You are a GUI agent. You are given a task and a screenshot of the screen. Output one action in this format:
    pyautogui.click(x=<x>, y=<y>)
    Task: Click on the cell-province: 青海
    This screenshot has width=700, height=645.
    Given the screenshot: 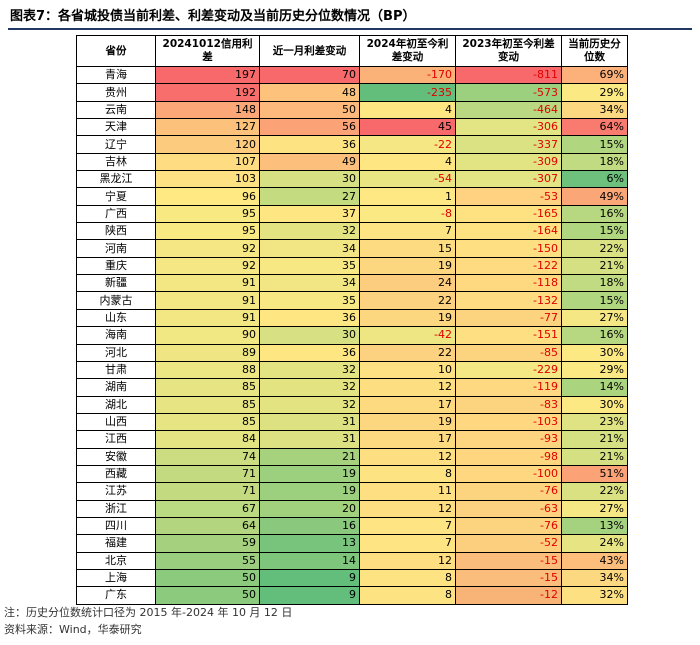 What is the action you would take?
    pyautogui.click(x=116, y=75)
    